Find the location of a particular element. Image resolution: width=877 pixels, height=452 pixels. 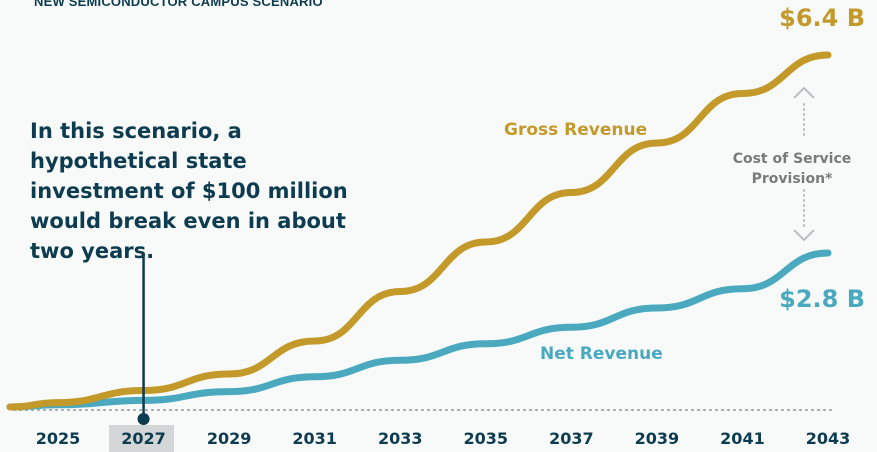

x-tick-label: 2037 is located at coordinates (571, 438).